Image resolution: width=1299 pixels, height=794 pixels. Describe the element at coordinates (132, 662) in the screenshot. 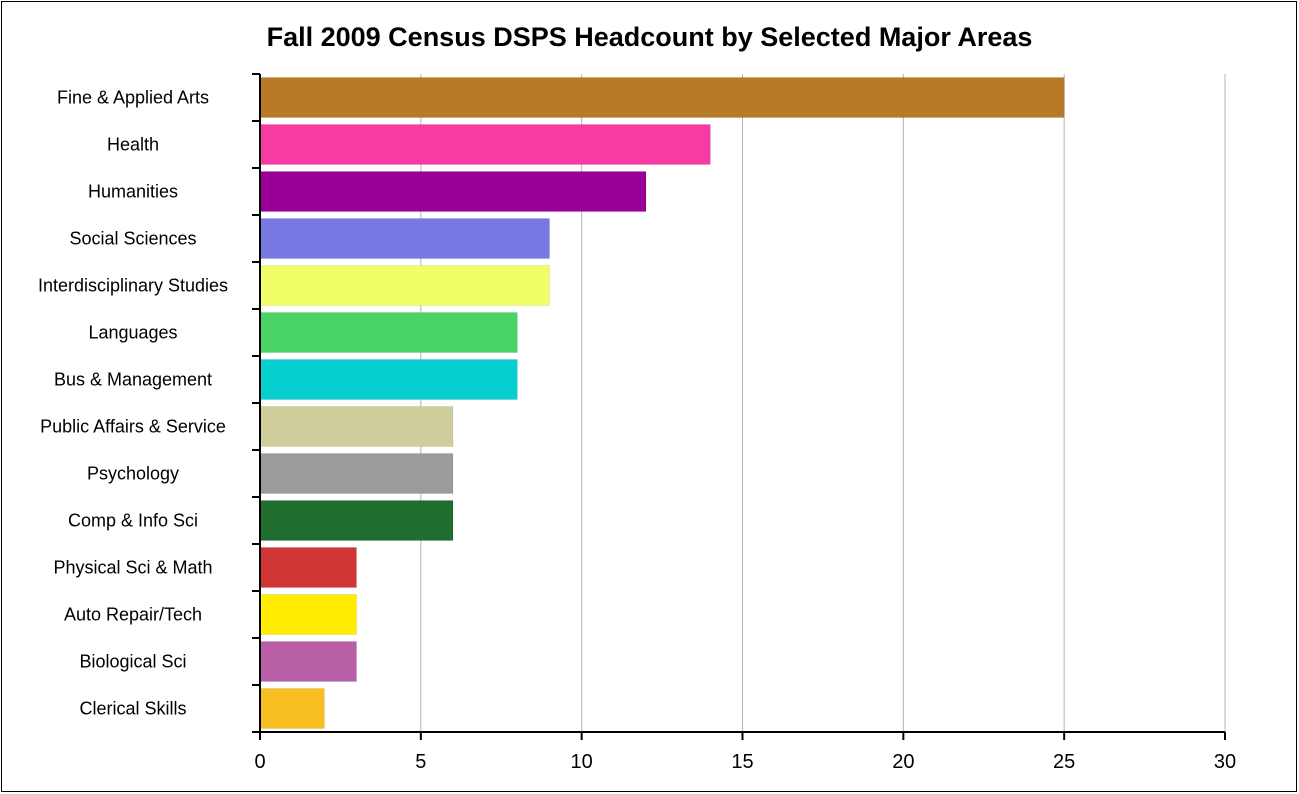

I see `category-label-12: Biological Sci` at that location.